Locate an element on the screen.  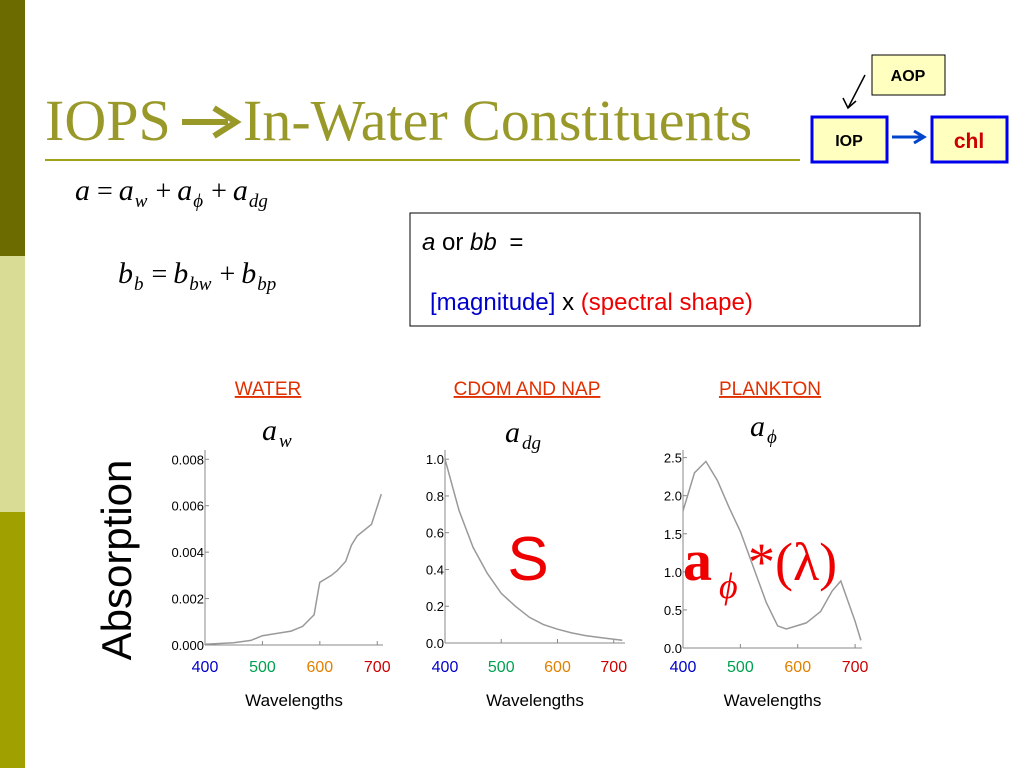
sidebar-mid is located at coordinates (12, 640).